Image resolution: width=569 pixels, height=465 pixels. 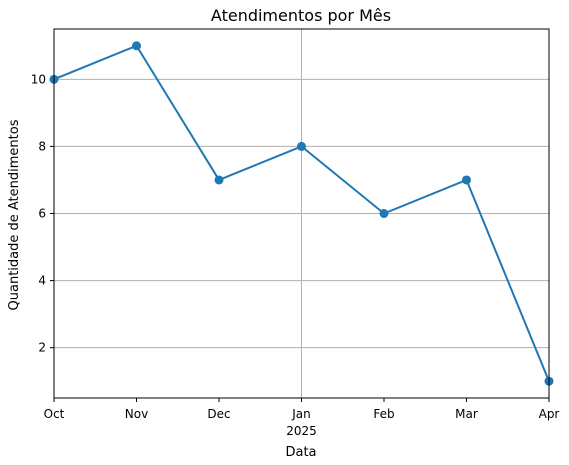 What do you see at coordinates (54, 414) in the screenshot?
I see `x-tick-label: Oct` at bounding box center [54, 414].